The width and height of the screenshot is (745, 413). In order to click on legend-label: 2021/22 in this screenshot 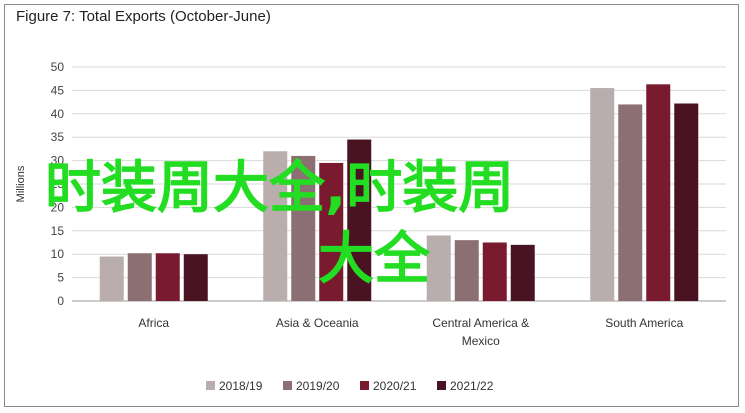, I will do `click(472, 386)`.